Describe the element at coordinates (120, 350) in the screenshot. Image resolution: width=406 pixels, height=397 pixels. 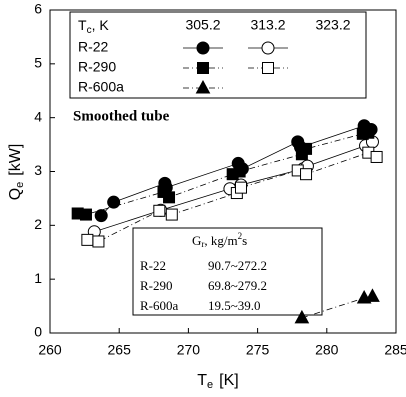
I see `x-tick-label: 265` at that location.